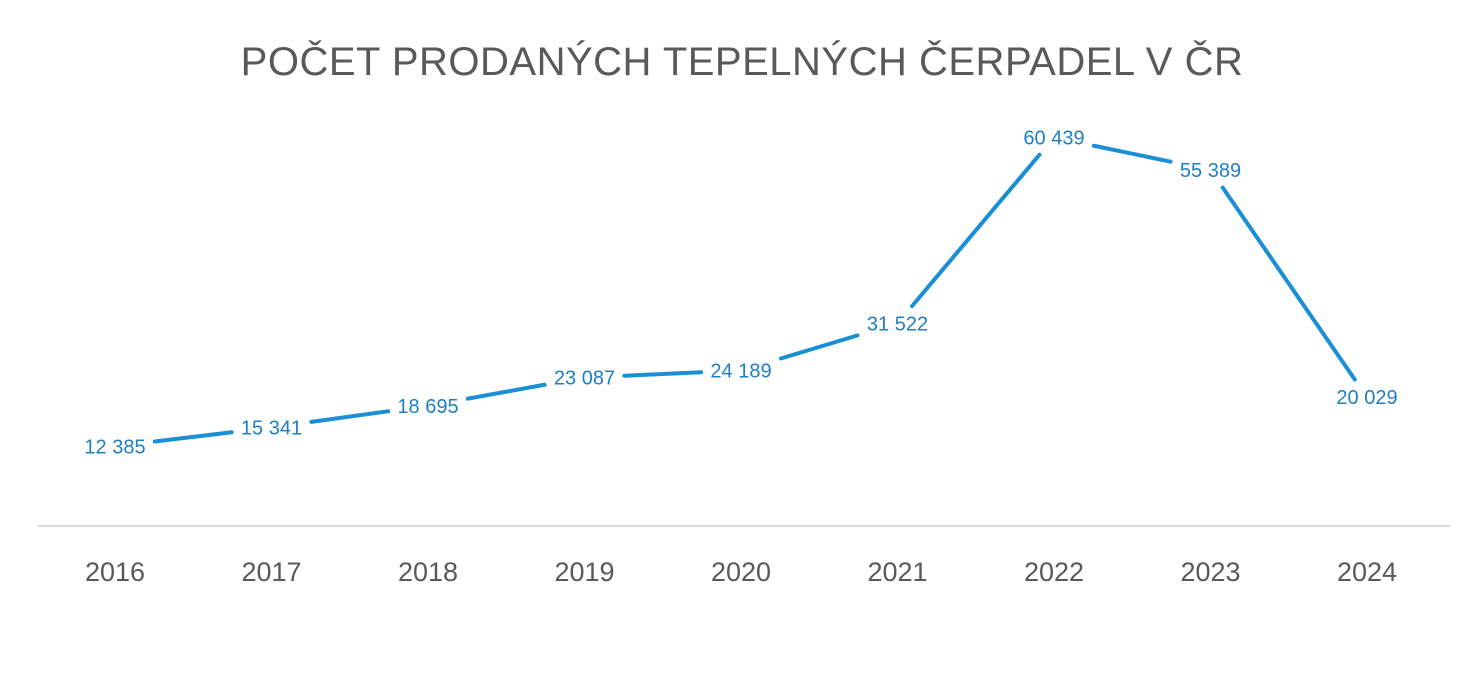 This screenshot has width=1484, height=678. Describe the element at coordinates (427, 407) in the screenshot. I see `data-label-2018: 18 695` at that location.